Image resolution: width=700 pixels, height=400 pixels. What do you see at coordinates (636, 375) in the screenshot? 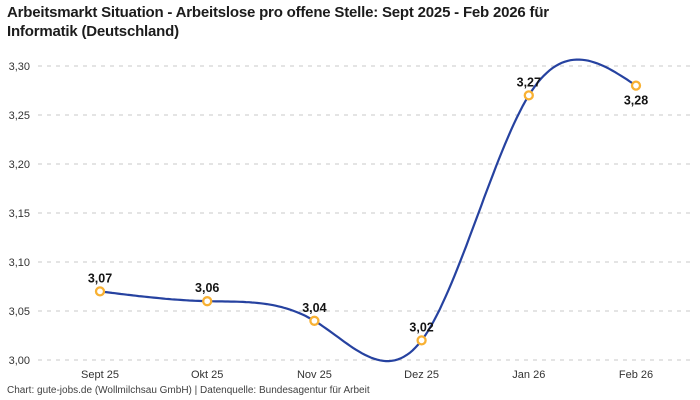
I see `x-axis-label: Feb 26` at bounding box center [636, 375].